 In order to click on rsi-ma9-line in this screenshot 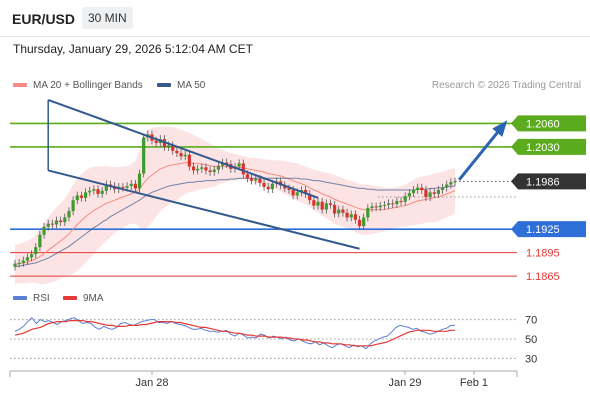, I will do `click(234, 333)`.